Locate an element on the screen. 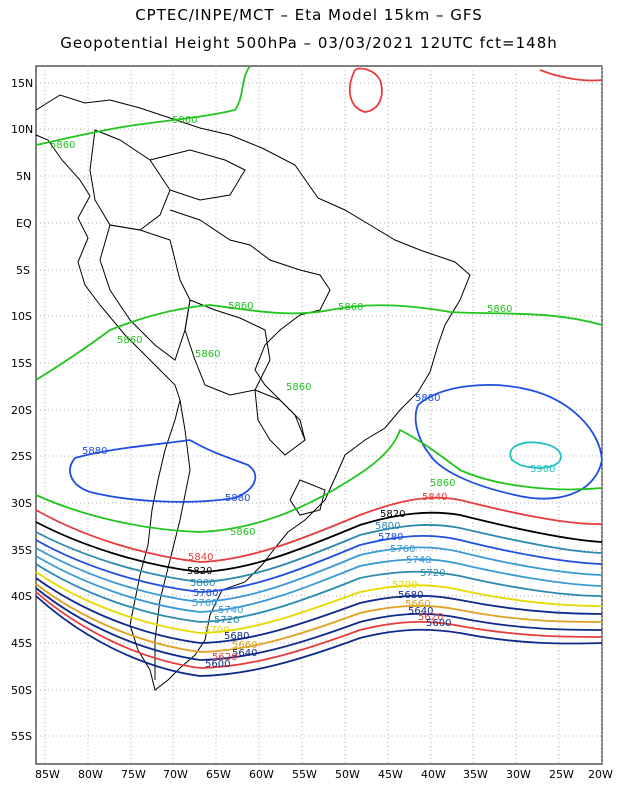 The height and width of the screenshot is (800, 618). contour-label-5800: 5800 is located at coordinates (202, 583).